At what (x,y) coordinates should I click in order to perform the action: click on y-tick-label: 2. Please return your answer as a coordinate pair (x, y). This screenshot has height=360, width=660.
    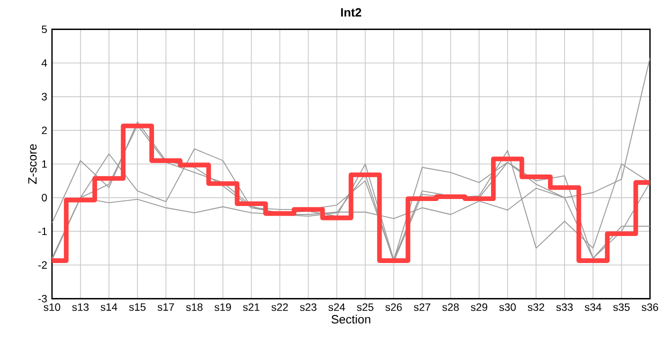
    Looking at the image, I should click on (44, 130).